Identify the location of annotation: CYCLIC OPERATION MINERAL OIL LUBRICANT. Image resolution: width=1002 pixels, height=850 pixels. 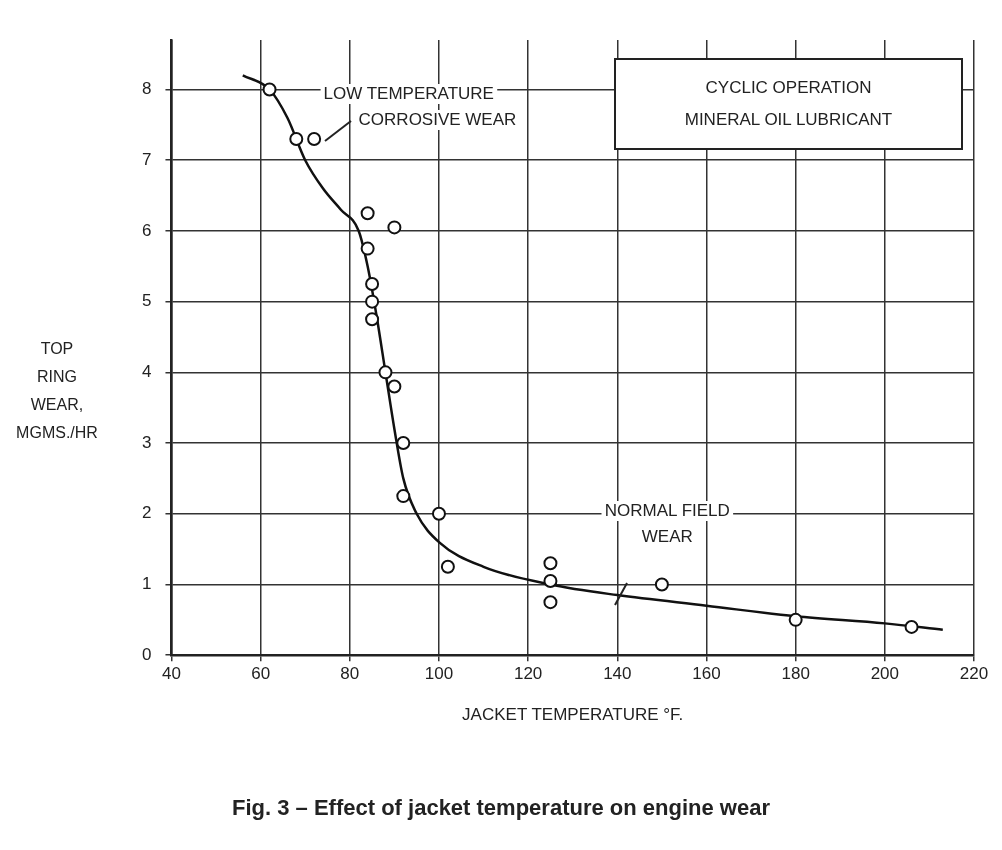
(788, 104).